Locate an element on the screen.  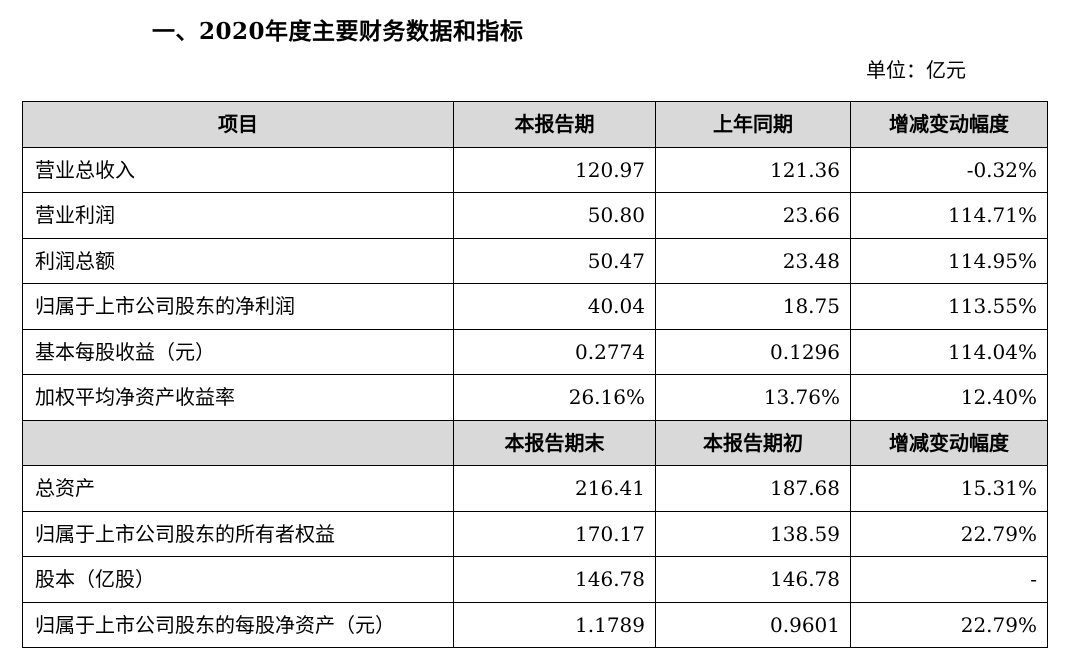
subheader-change: 增减变动幅度 is located at coordinates (949, 442).